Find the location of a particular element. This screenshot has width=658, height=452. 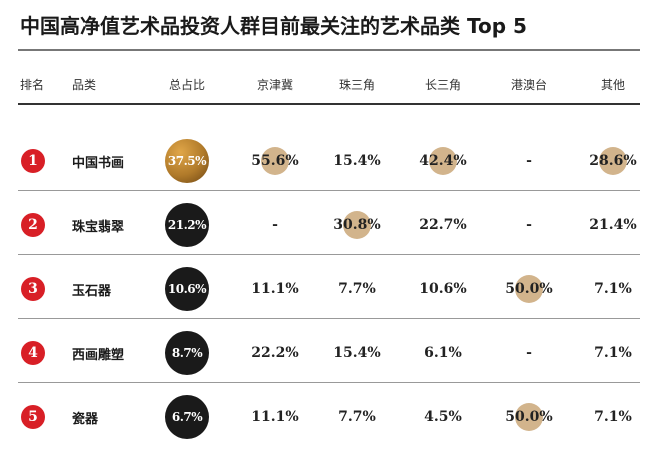

total-share-circle: 10.6% is located at coordinates (187, 289).